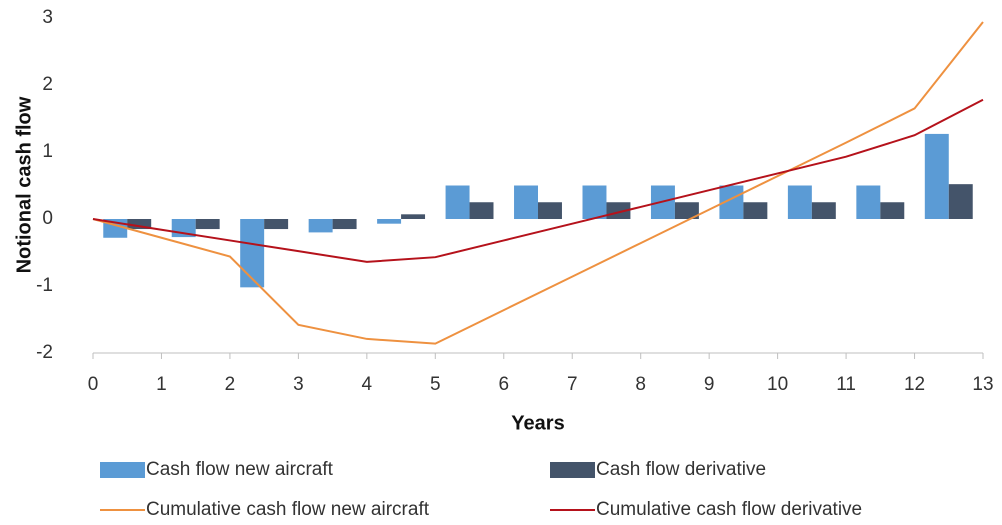 This screenshot has height=525, width=1002. I want to click on legend-label: Cash flow derivative, so click(681, 469).